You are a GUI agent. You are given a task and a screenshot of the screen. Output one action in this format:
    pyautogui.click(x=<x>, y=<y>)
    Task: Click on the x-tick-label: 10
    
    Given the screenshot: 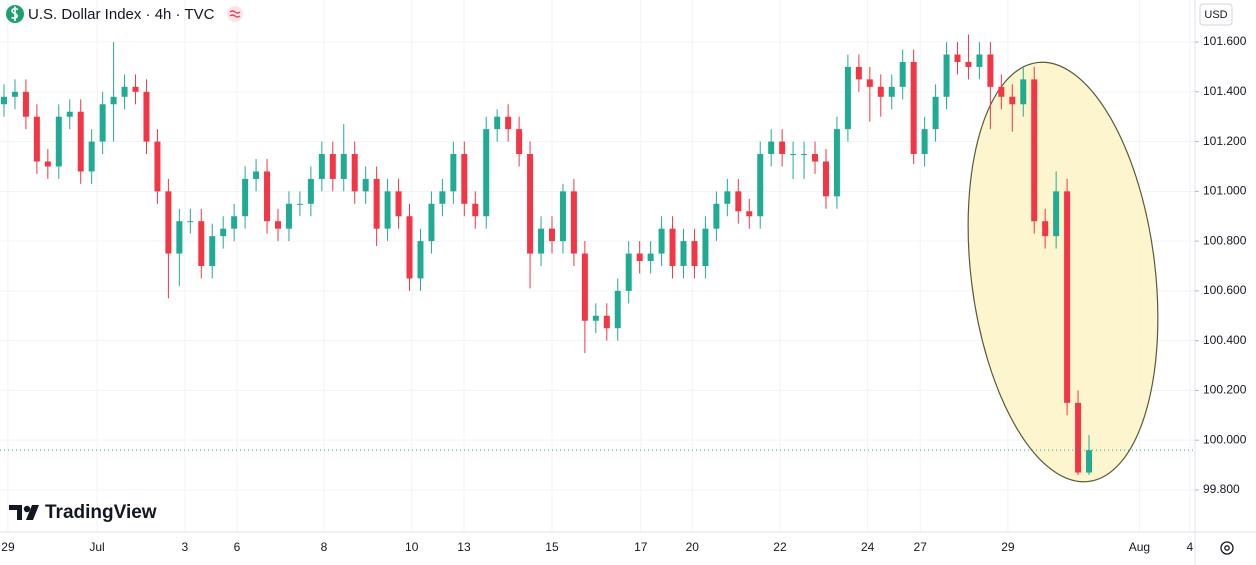 What is the action you would take?
    pyautogui.click(x=412, y=547)
    